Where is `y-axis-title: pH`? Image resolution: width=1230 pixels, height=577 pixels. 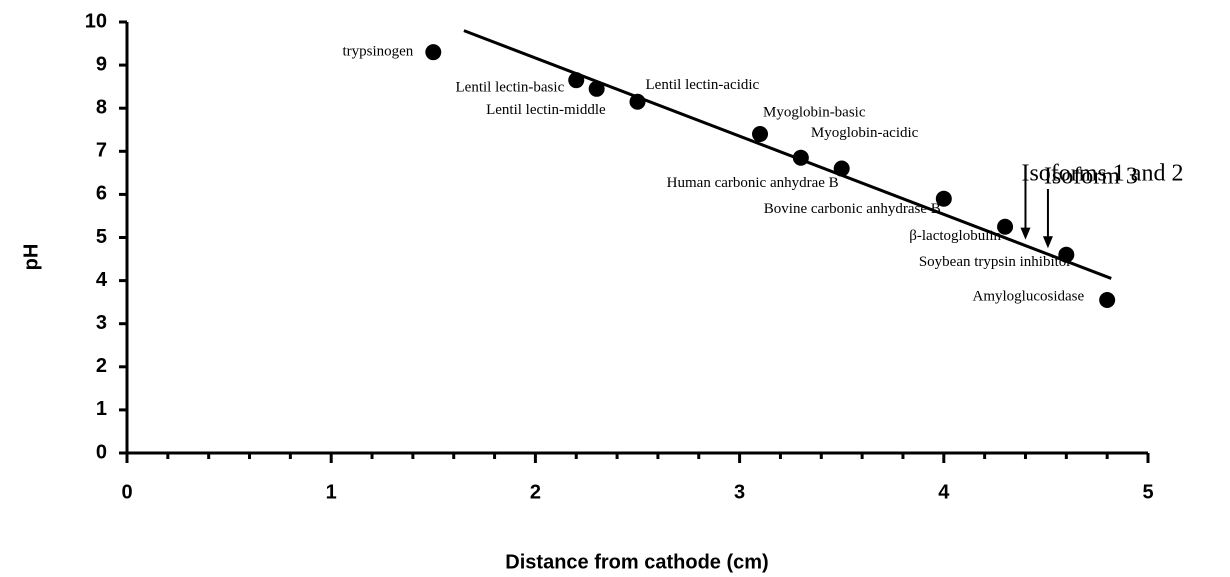 y-axis-title: pH is located at coordinates (31, 257).